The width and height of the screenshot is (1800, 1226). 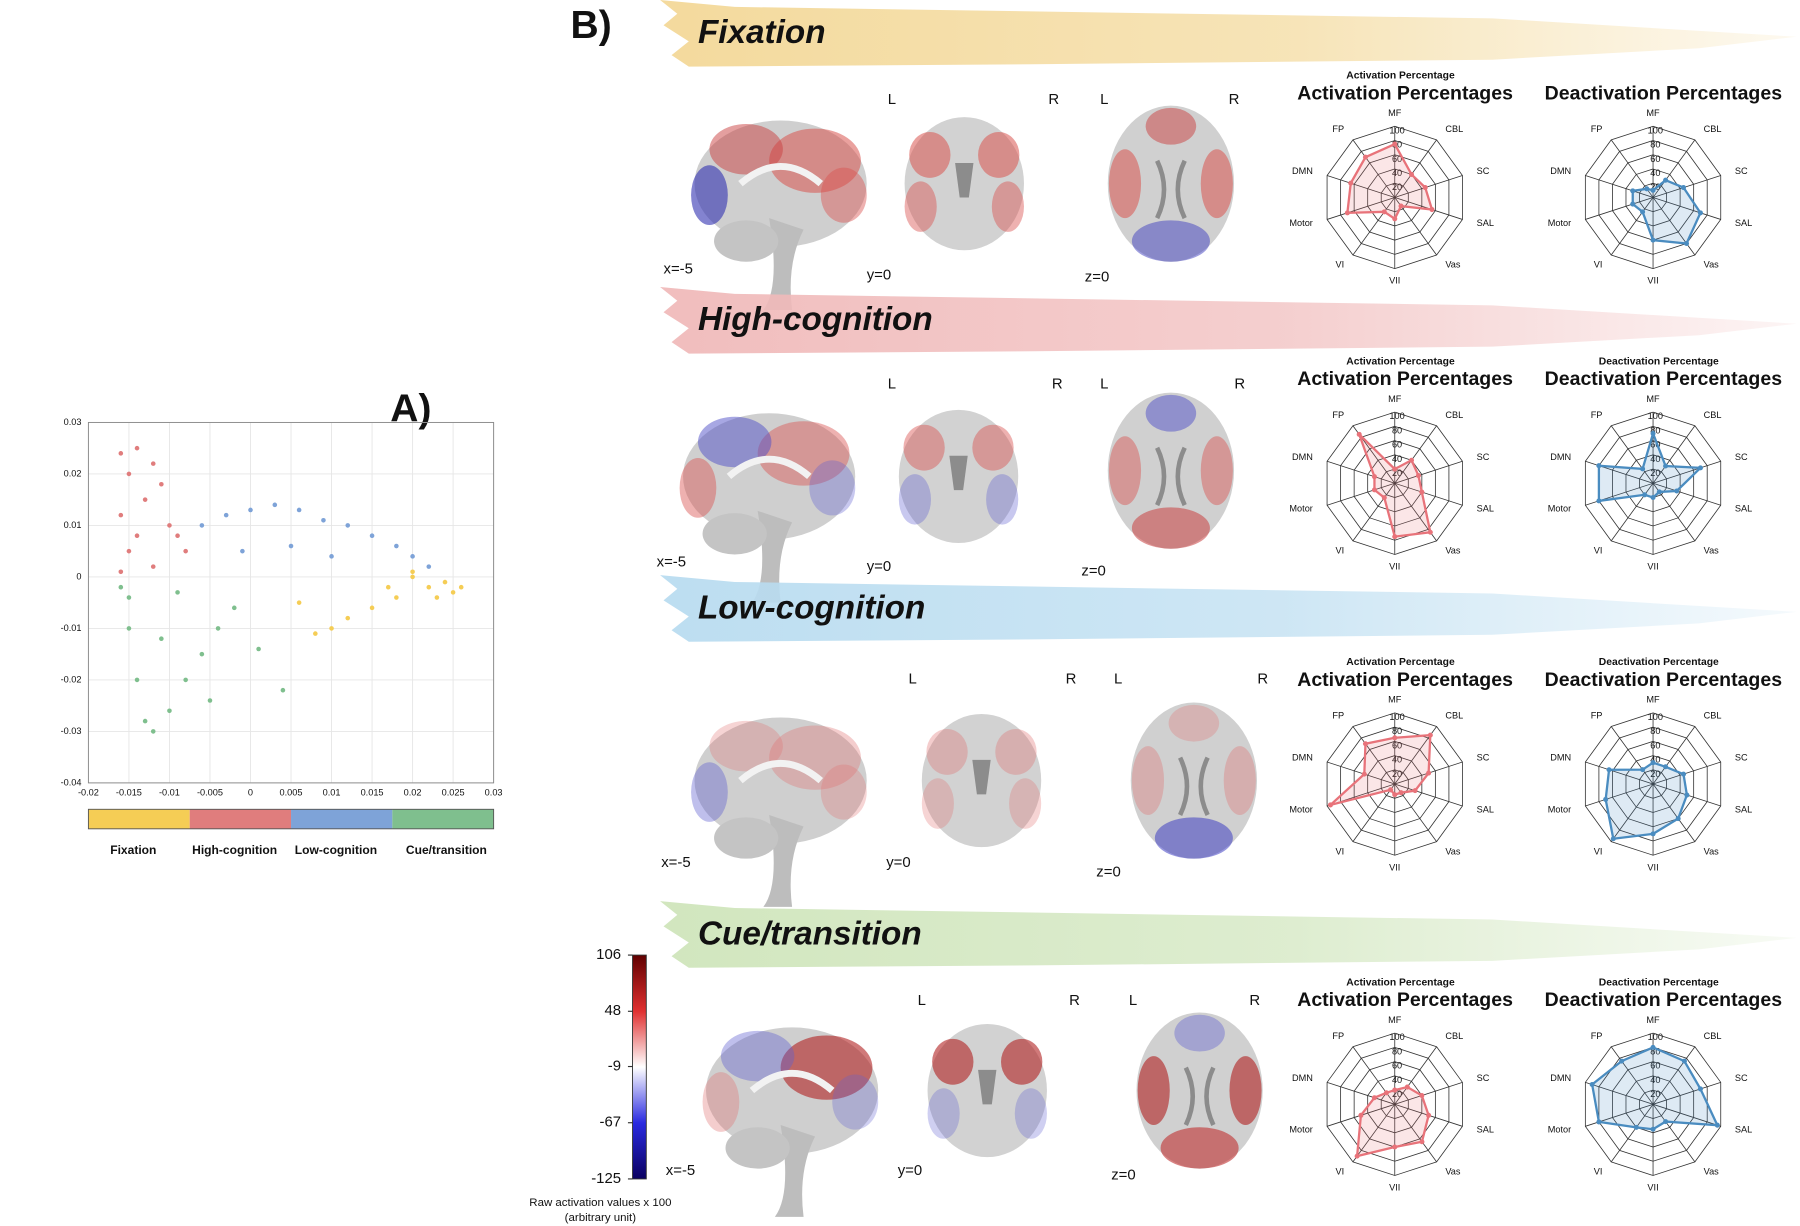 I want to click on y-tick-label: -0.01, so click(x=71, y=628).